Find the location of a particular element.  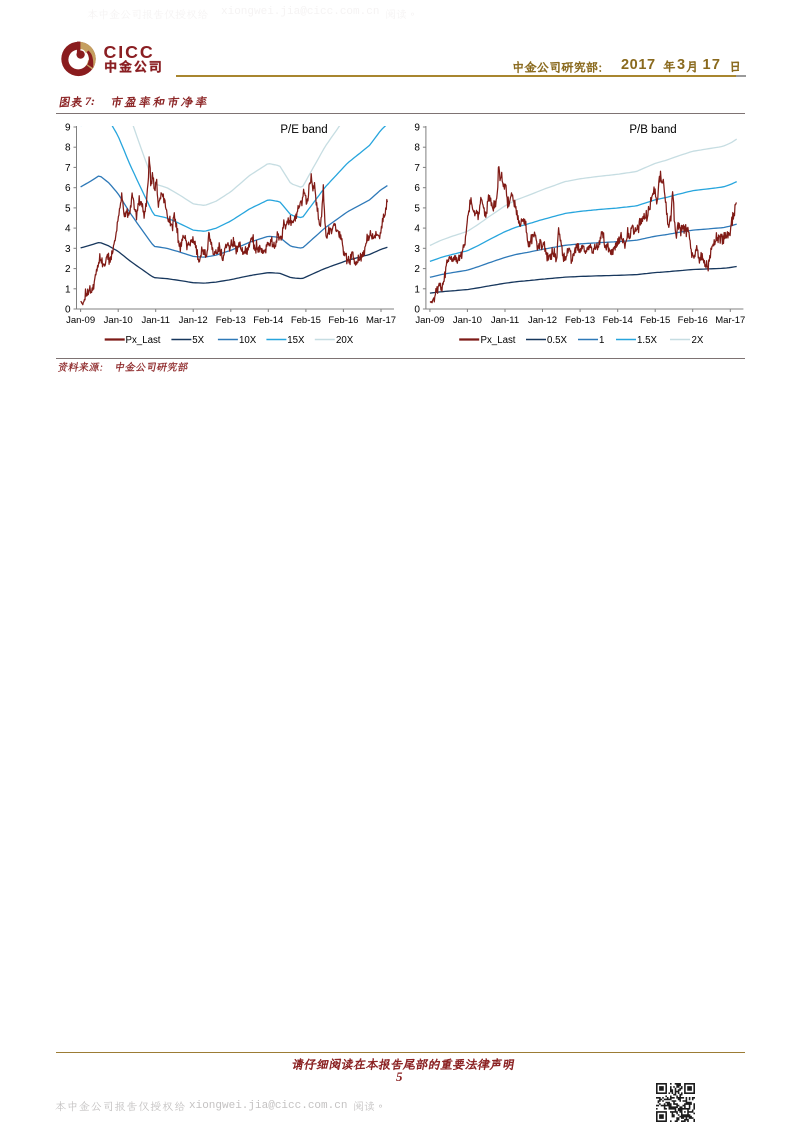

svg-text: 1.5X is located at coordinates (647, 340).